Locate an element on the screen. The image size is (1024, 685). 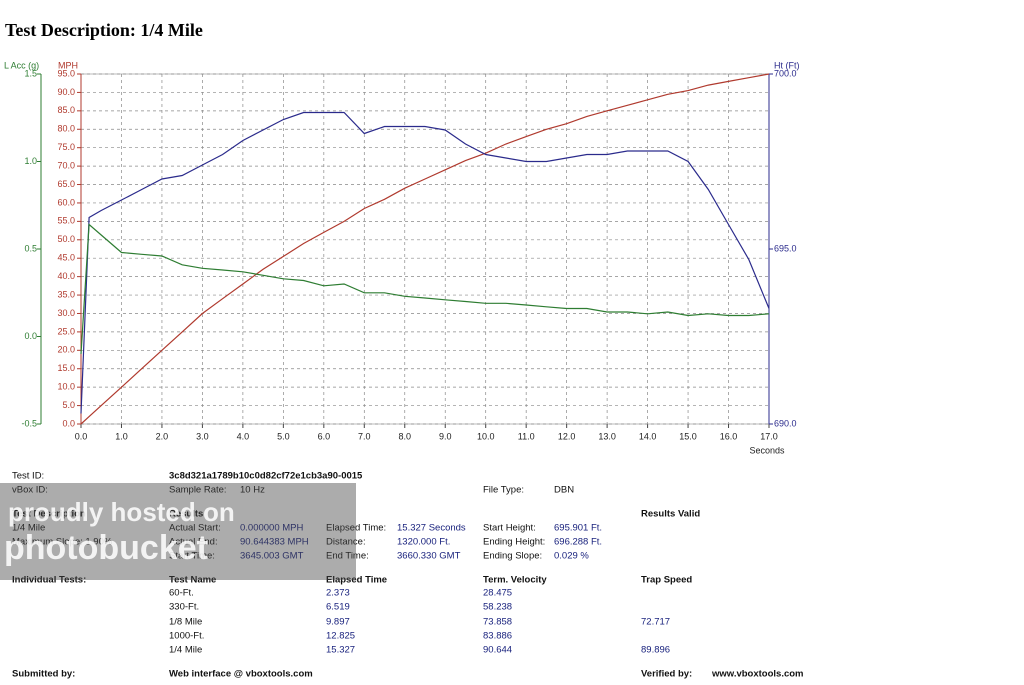
y3-tick-label: 1.5 is located at coordinates (30, 73).